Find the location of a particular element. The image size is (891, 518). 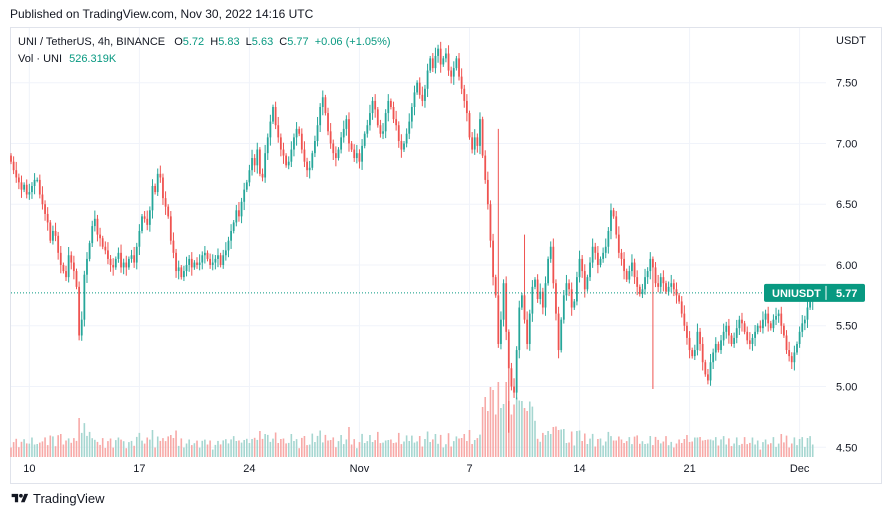

symbol-info: UNI / TetherUS, 4h, BINANCE is located at coordinates (92, 42).